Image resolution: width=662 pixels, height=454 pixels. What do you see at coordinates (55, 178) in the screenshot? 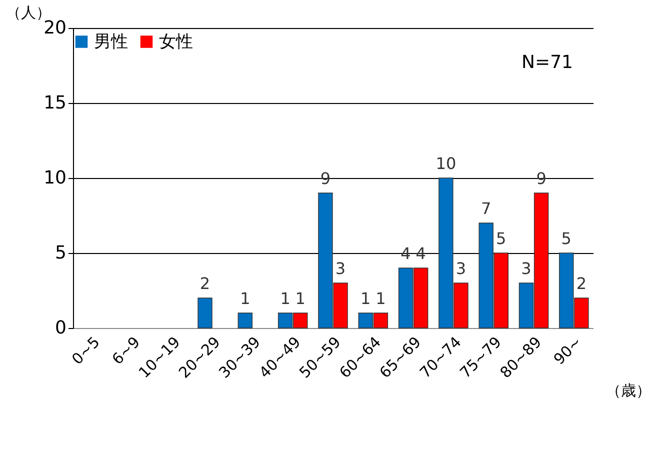
I see `y-tick-label: 10` at bounding box center [55, 178].